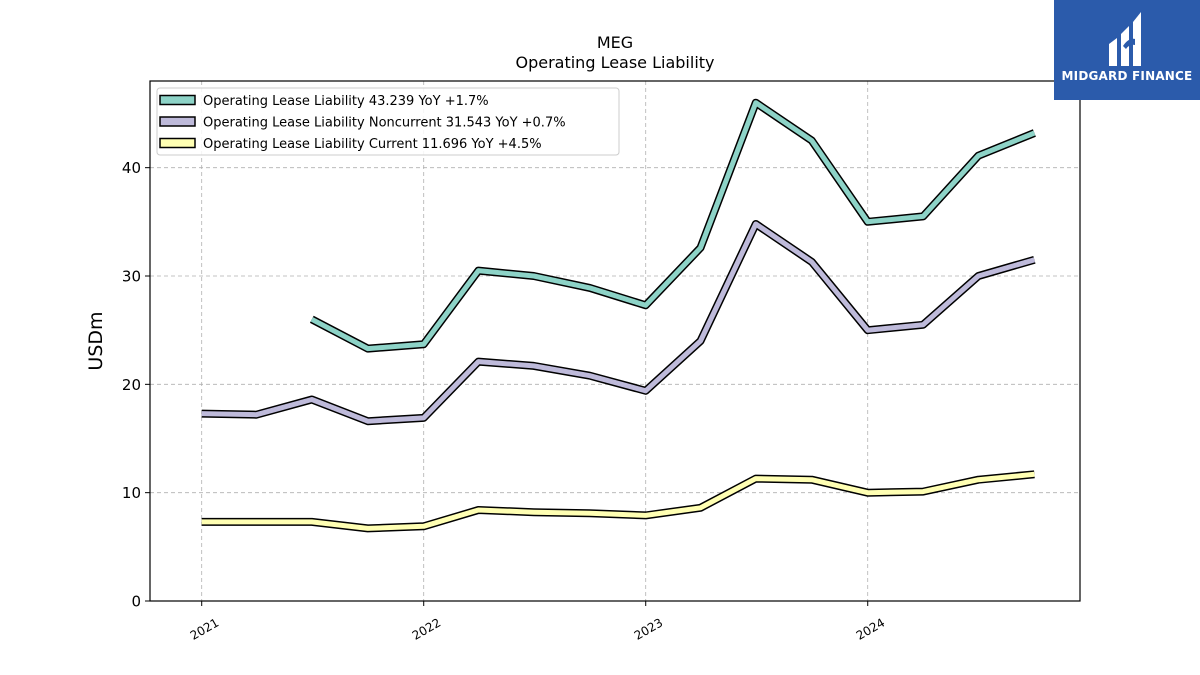 The height and width of the screenshot is (675, 1200). I want to click on y-tick-label: 30, so click(131, 277).